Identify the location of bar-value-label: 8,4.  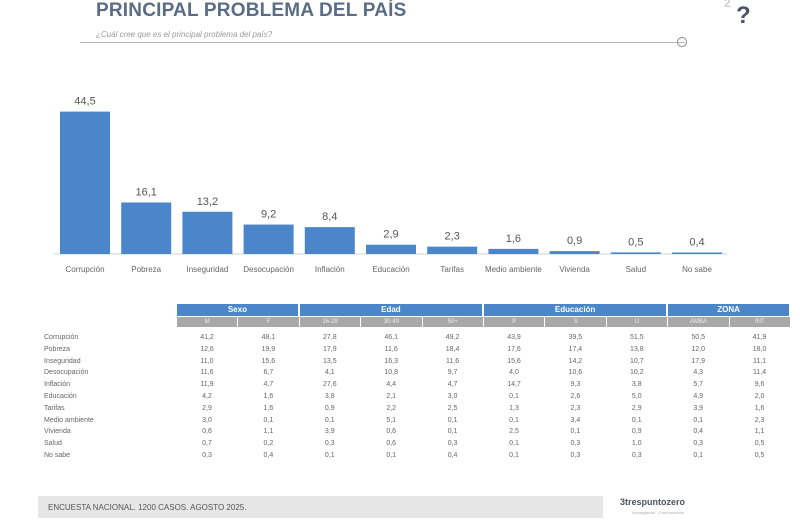
(329, 217).